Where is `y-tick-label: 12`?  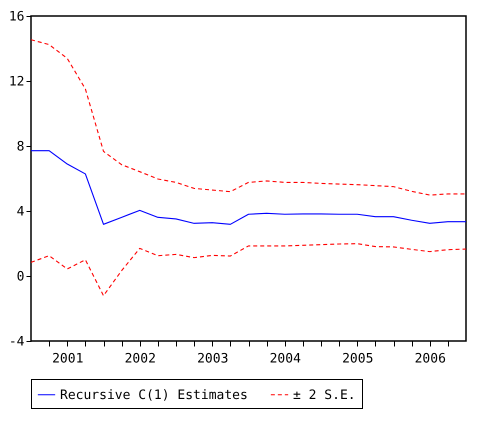
y-tick-label: 12 is located at coordinates (16, 82).